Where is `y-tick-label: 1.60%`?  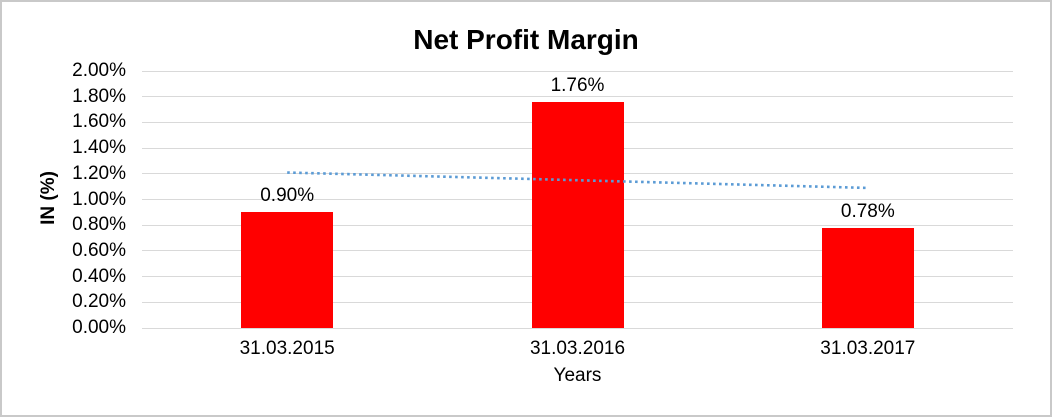 y-tick-label: 1.60% is located at coordinates (99, 122).